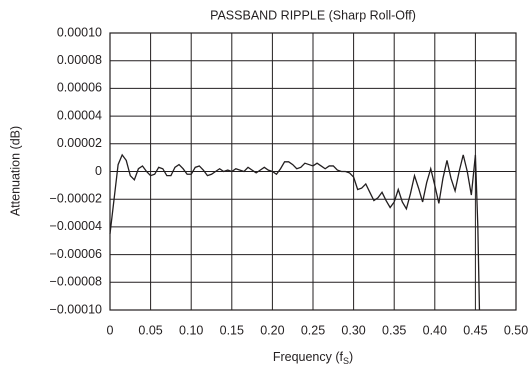  I want to click on x-tick-label: 0.15, so click(232, 330).